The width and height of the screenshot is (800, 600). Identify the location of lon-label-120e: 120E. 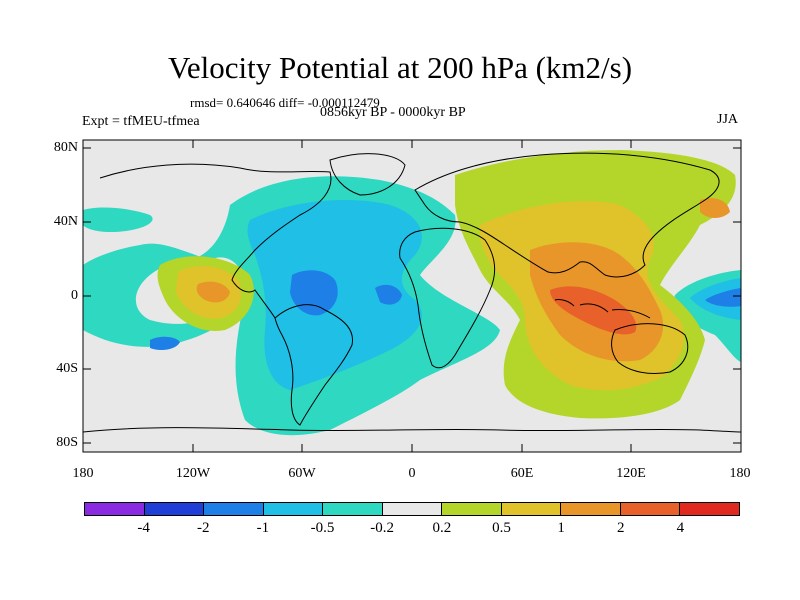
(631, 473).